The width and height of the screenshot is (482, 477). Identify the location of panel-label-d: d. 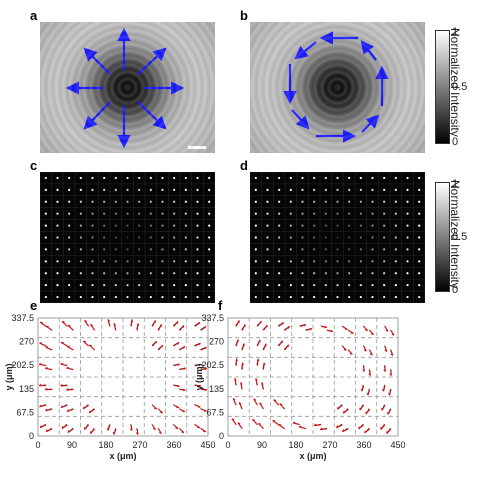
(244, 165).